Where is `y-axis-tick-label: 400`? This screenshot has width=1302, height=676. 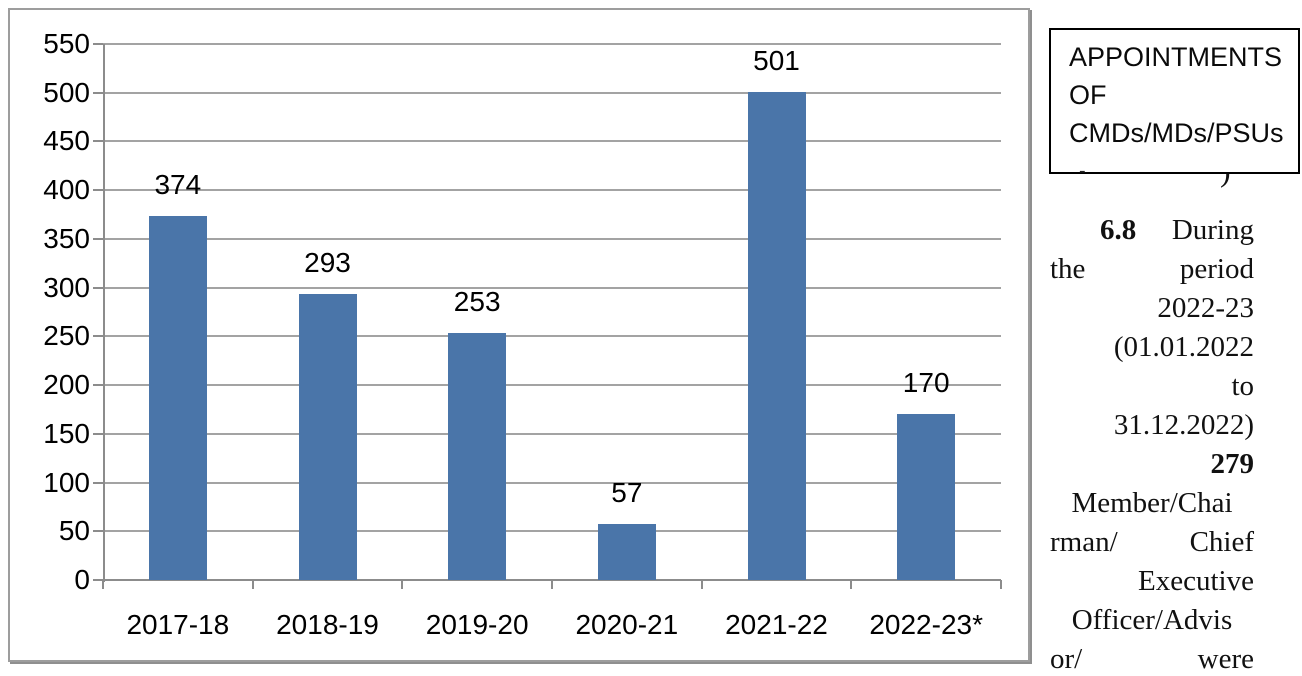 y-axis-tick-label: 400 is located at coordinates (66, 190).